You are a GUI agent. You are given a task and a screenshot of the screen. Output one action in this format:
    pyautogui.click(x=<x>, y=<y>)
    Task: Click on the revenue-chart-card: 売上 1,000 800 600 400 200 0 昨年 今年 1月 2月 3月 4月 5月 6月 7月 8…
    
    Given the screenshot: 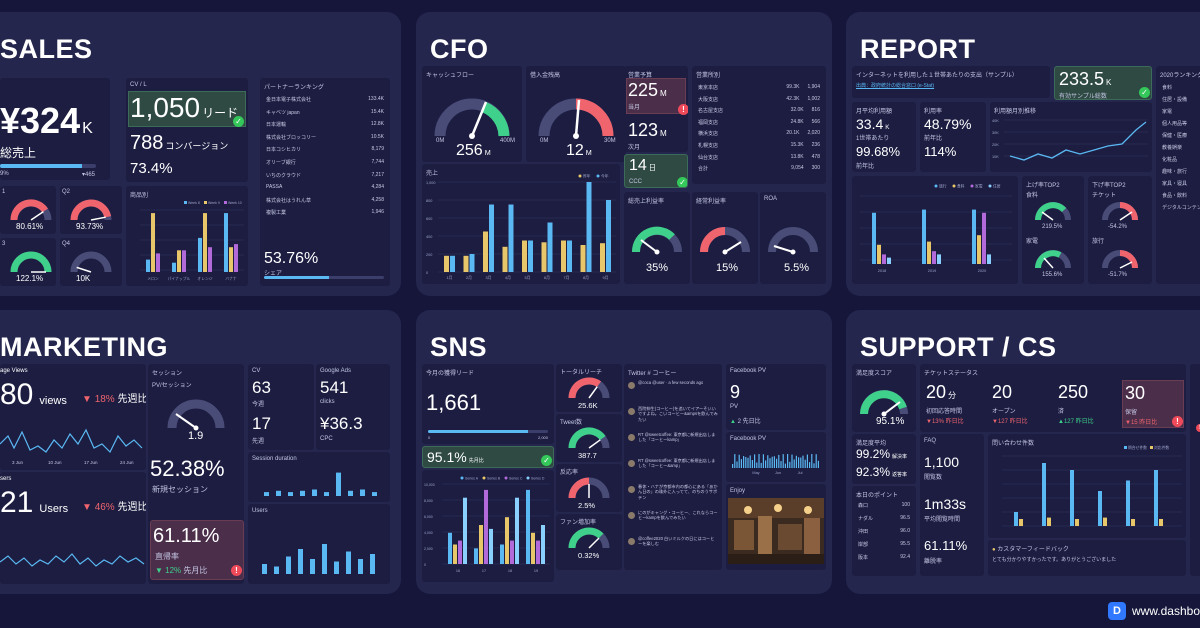 What is the action you would take?
    pyautogui.click(x=521, y=224)
    